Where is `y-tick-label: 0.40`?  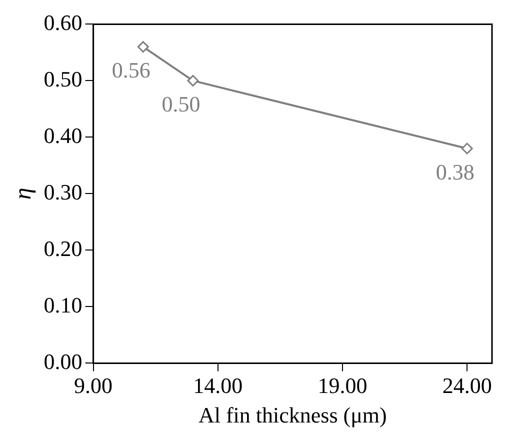
y-tick-label: 0.40 is located at coordinates (63, 135).